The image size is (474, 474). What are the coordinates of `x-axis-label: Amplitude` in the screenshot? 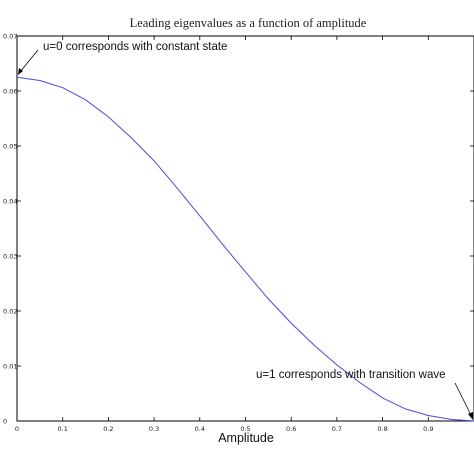 It's located at (246, 438).